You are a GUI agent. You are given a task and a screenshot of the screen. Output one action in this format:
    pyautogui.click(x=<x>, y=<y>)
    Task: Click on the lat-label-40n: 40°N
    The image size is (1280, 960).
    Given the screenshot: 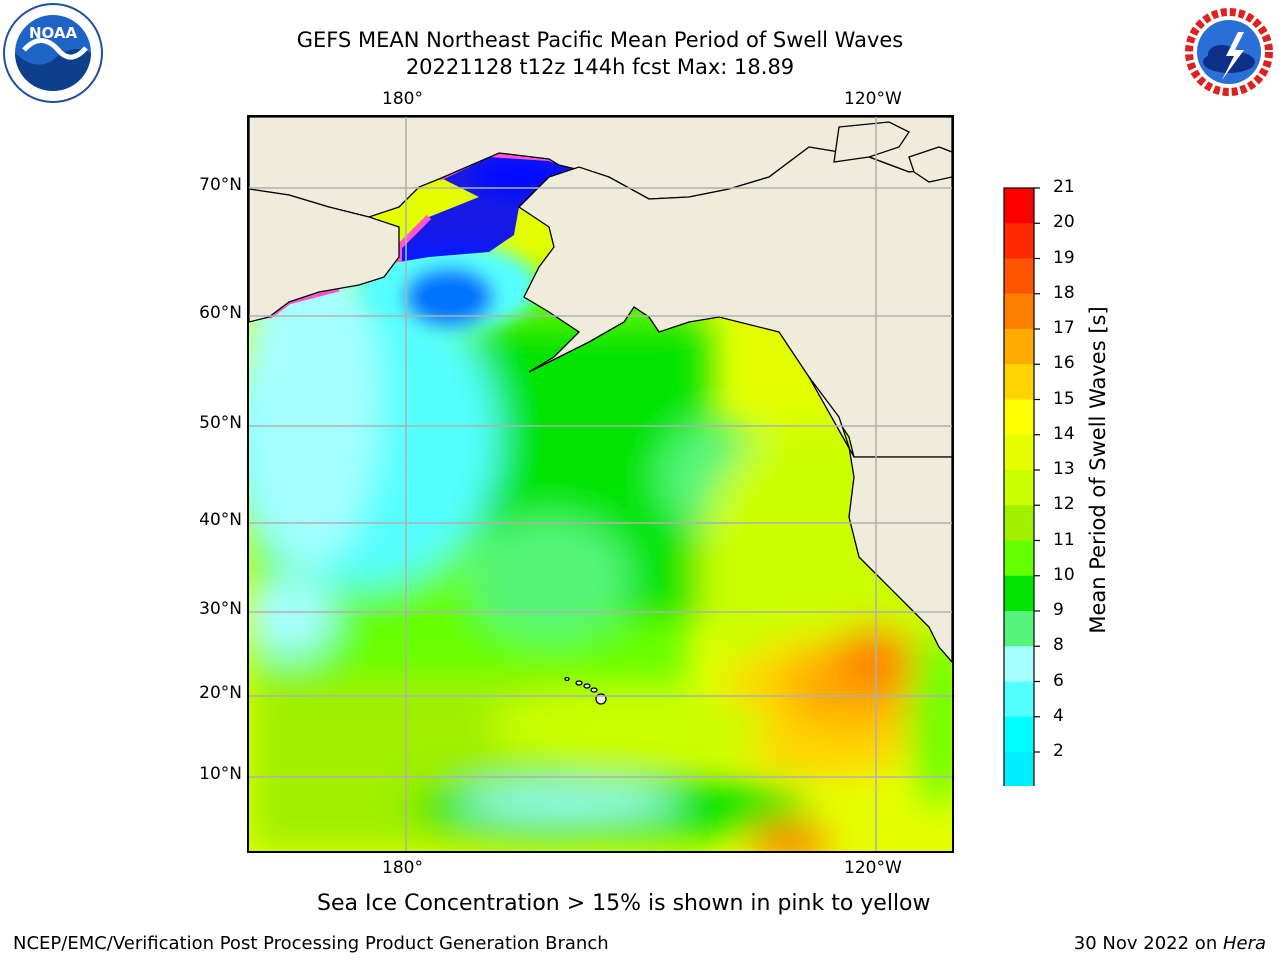 What is the action you would take?
    pyautogui.click(x=220, y=520)
    